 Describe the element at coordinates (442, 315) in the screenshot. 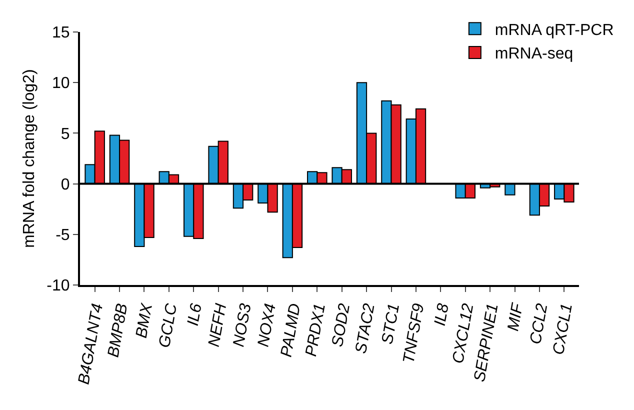

I see `x-tick-label: IL8` at that location.